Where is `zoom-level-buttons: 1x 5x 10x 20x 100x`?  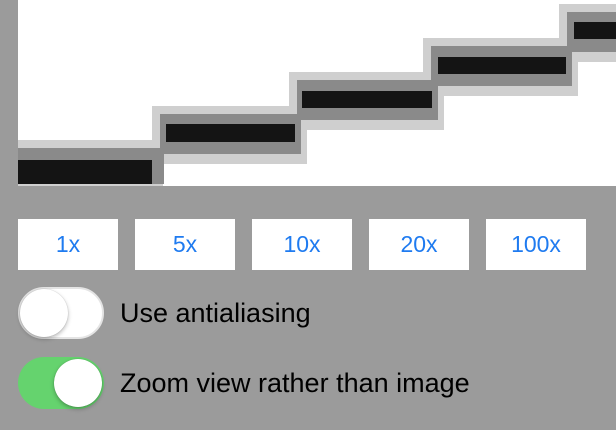 zoom-level-buttons: 1x 5x 10x 20x 100x is located at coordinates (302, 244).